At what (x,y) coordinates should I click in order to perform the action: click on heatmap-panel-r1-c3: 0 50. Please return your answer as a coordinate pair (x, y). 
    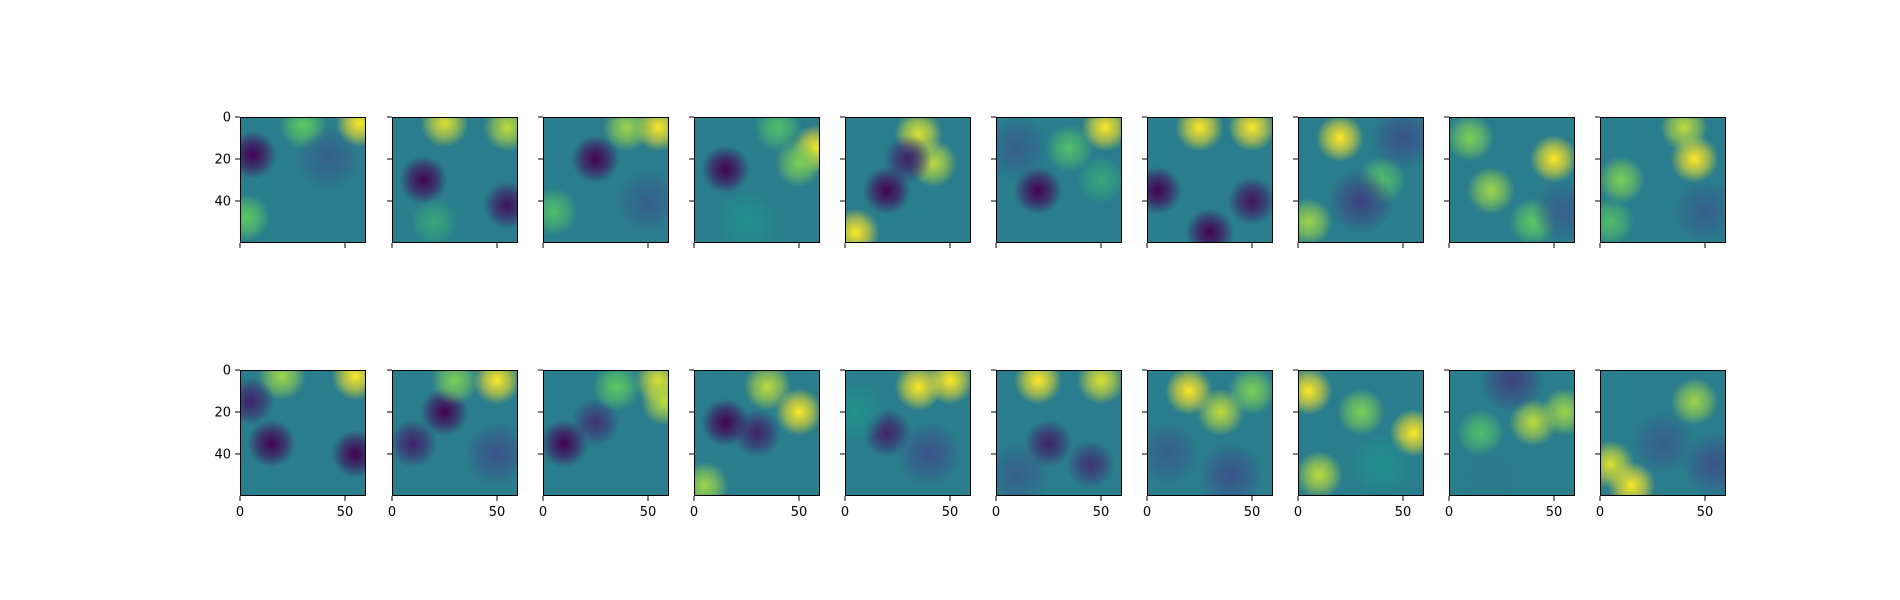
    Looking at the image, I should click on (754, 444).